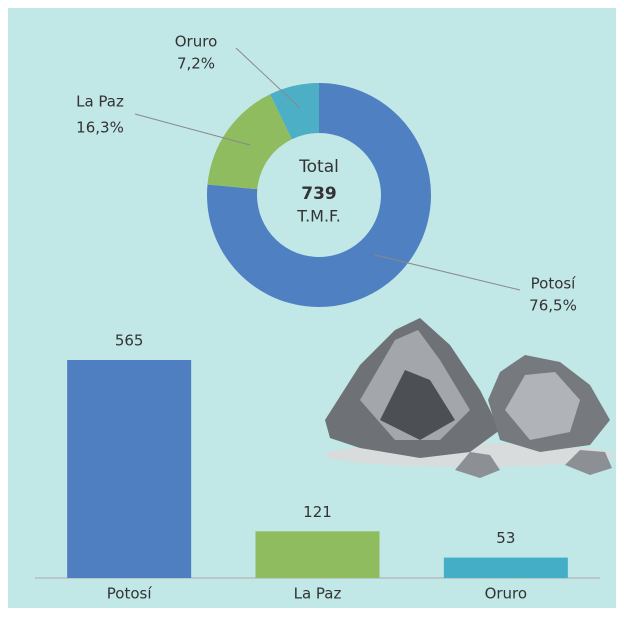 The height and width of the screenshot is (620, 624). Describe the element at coordinates (318, 167) in the screenshot. I see `center-title: Total` at that location.